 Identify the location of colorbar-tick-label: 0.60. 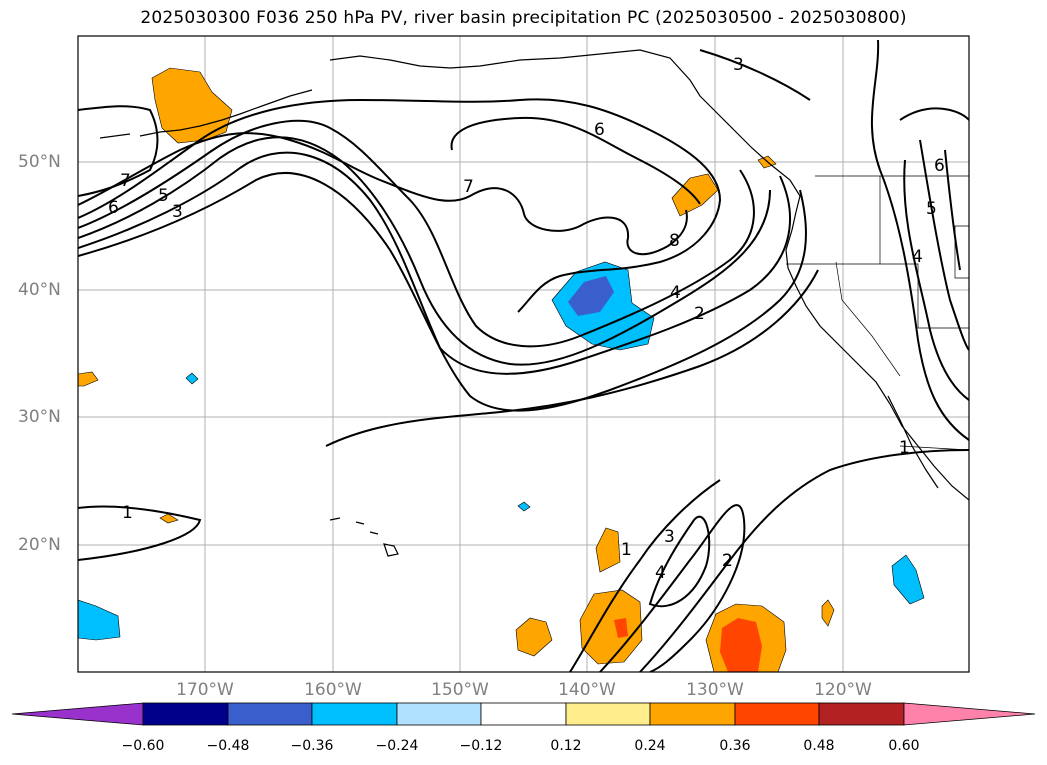
(904, 746).